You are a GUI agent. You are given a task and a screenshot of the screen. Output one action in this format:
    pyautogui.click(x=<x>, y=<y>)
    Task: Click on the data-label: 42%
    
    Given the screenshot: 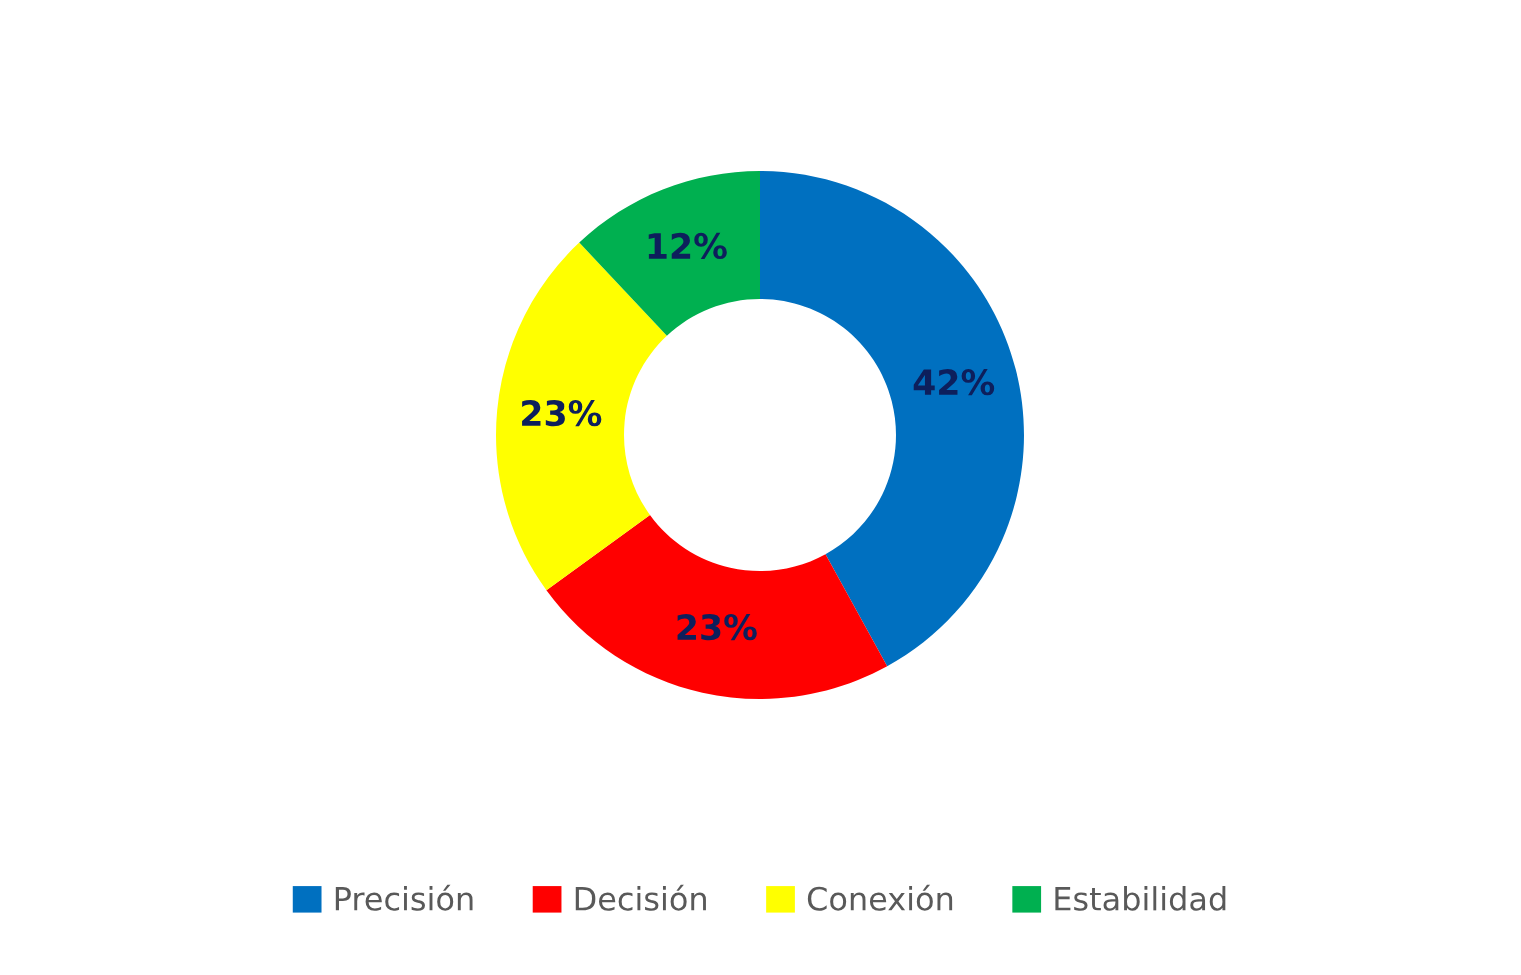 What is the action you would take?
    pyautogui.click(x=954, y=382)
    